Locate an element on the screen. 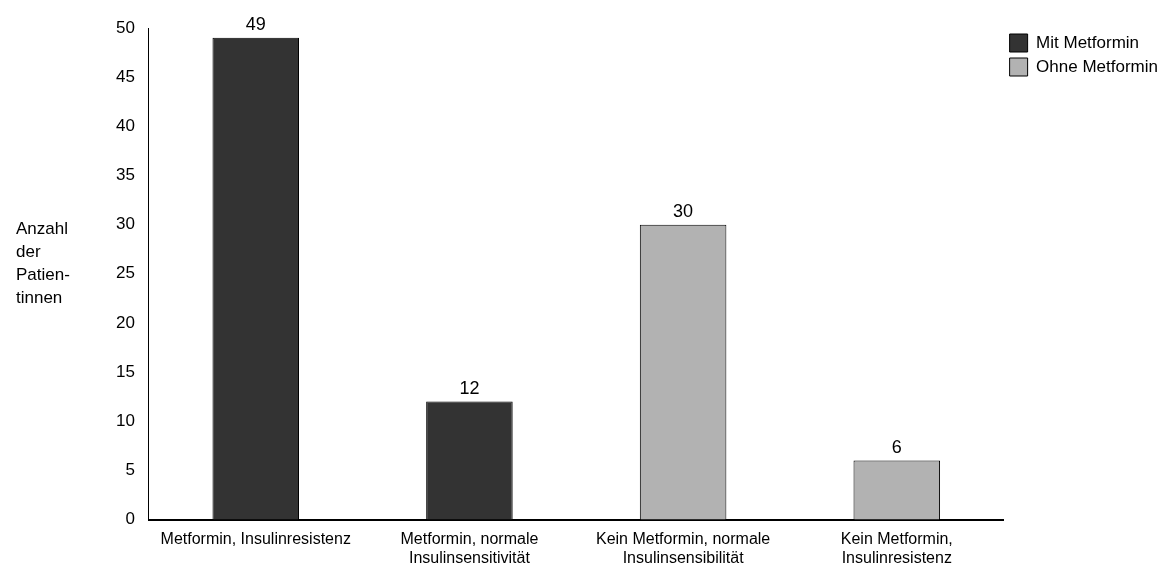 This screenshot has width=1175, height=583. x-tick-label: Kein Metformin, Insulinresistenz is located at coordinates (896, 547).